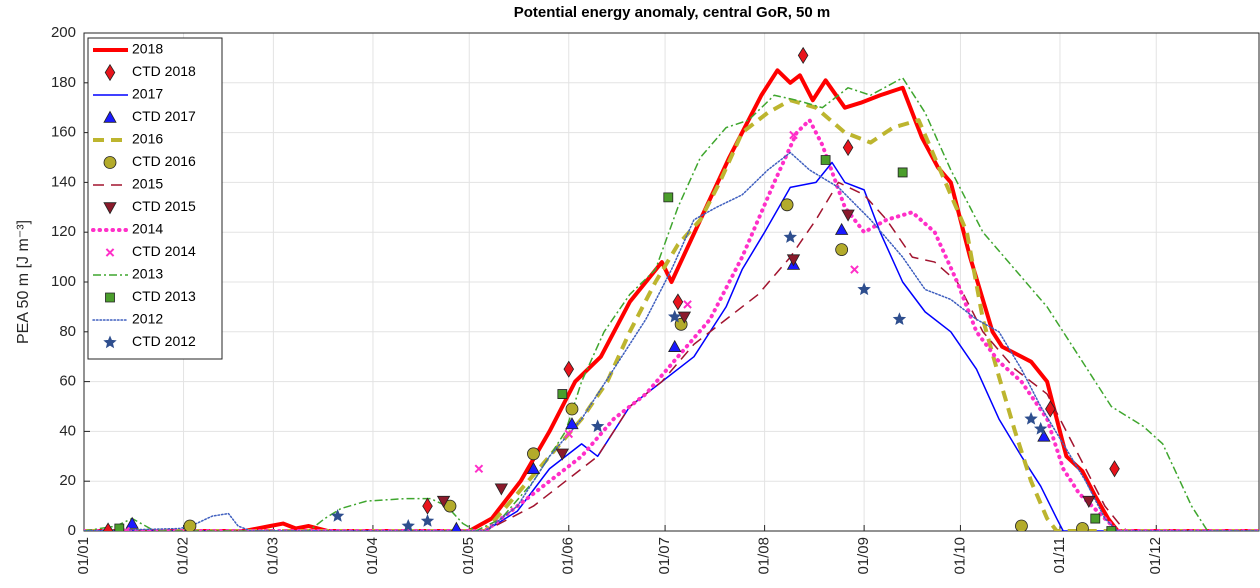 Image resolution: width=1260 pixels, height=588 pixels. What do you see at coordinates (147, 274) in the screenshot?
I see `legend-label: 2013` at bounding box center [147, 274].